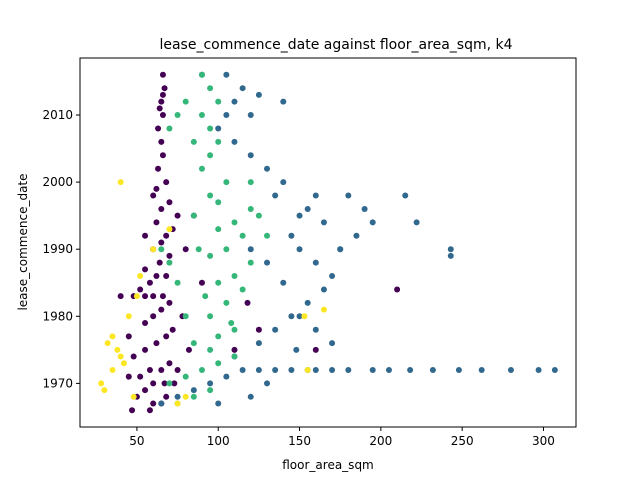 This screenshot has width=640, height=480. I want to click on y-tick-label: 1970, so click(57, 383).